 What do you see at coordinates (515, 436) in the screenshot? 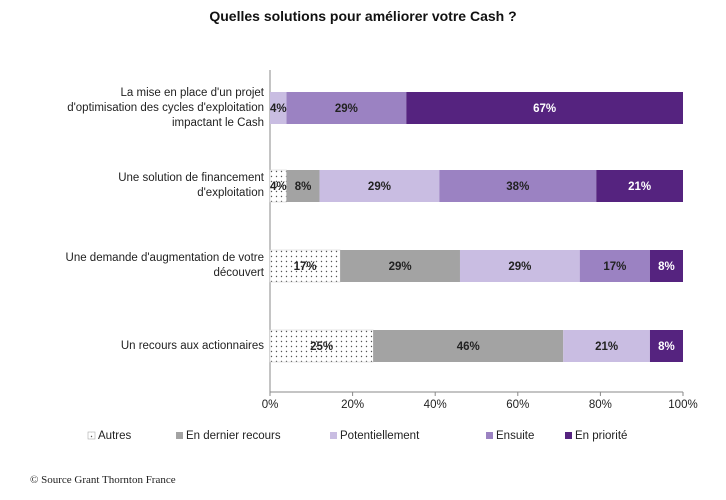
I see `legend-label: Ensuite` at bounding box center [515, 436].